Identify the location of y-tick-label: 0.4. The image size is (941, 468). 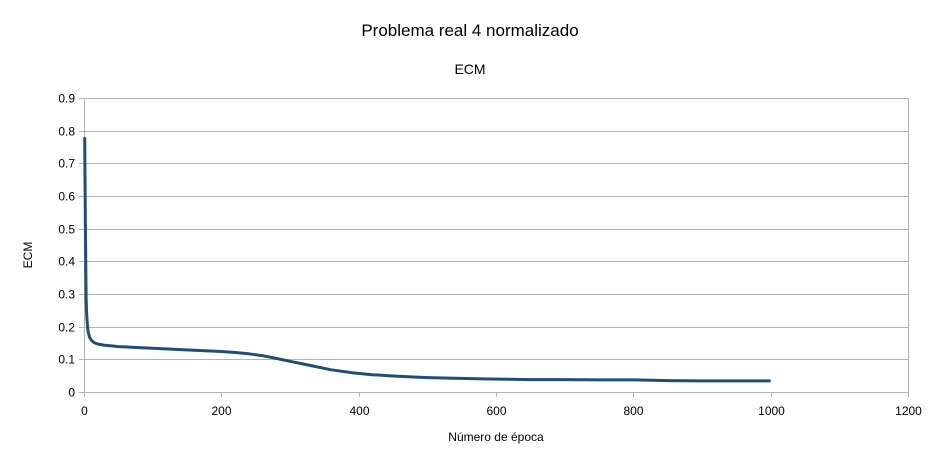
(66, 262).